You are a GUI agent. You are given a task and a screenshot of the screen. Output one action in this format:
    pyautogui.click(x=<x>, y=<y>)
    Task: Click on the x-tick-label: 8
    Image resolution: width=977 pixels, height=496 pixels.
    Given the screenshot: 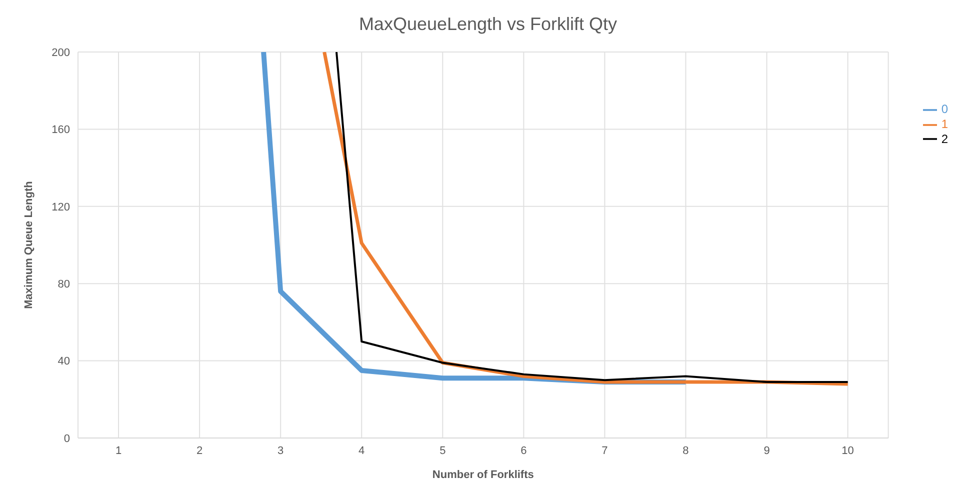 What is the action you would take?
    pyautogui.click(x=685, y=450)
    